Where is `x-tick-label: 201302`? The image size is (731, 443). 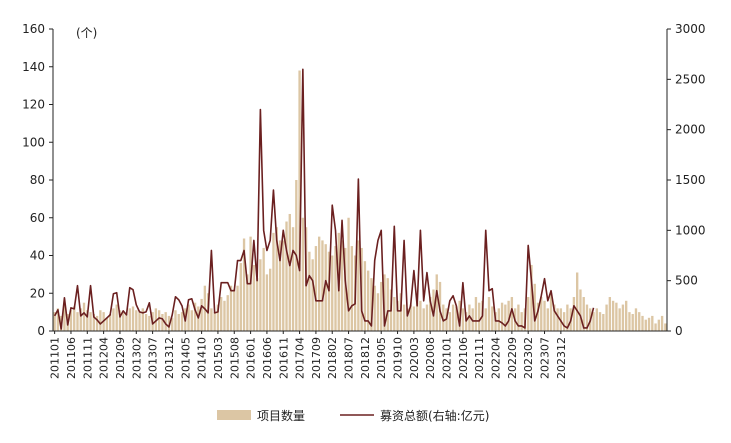
x-tick-label: 201302 is located at coordinates (136, 358).